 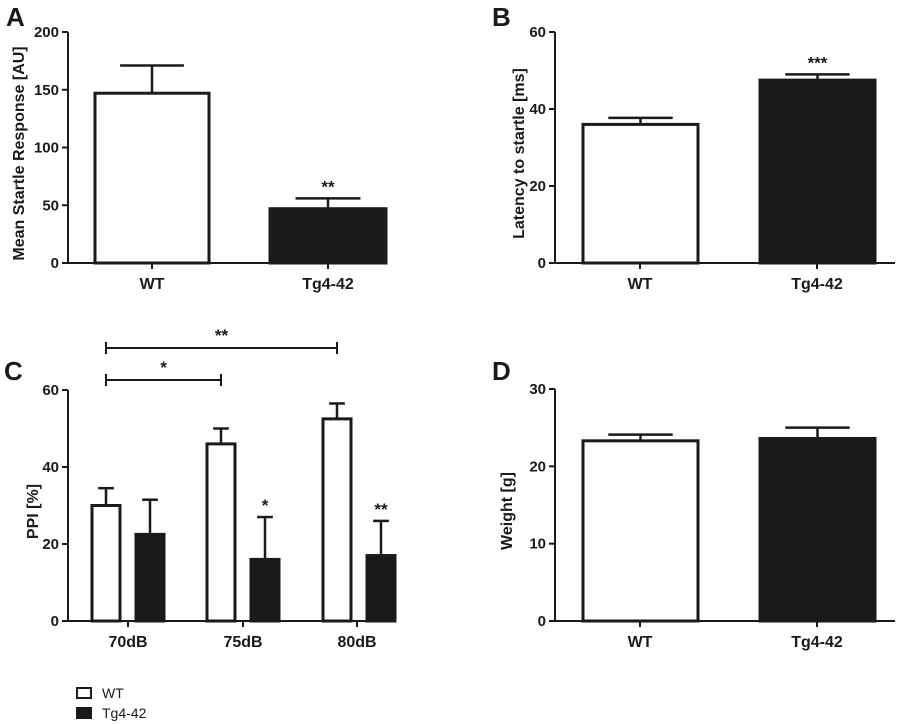 I want to click on legend: WT Tg4-42, so click(x=176, y=703).